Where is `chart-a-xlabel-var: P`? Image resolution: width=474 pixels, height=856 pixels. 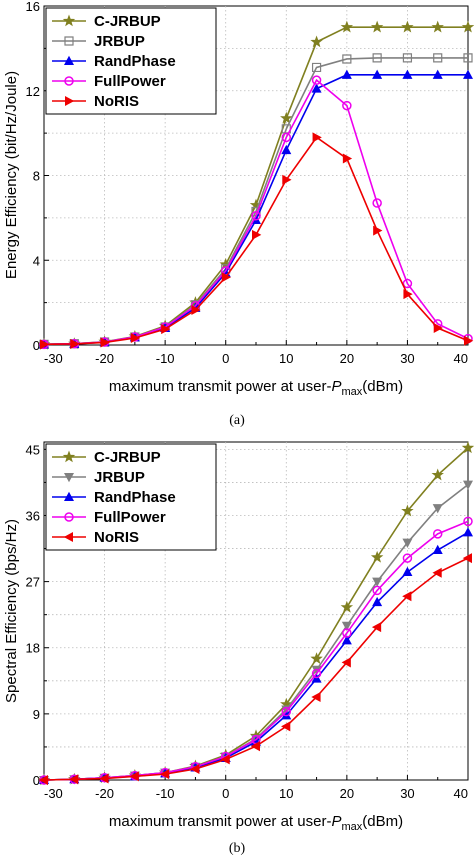 chart-a-xlabel-var: P is located at coordinates (336, 386).